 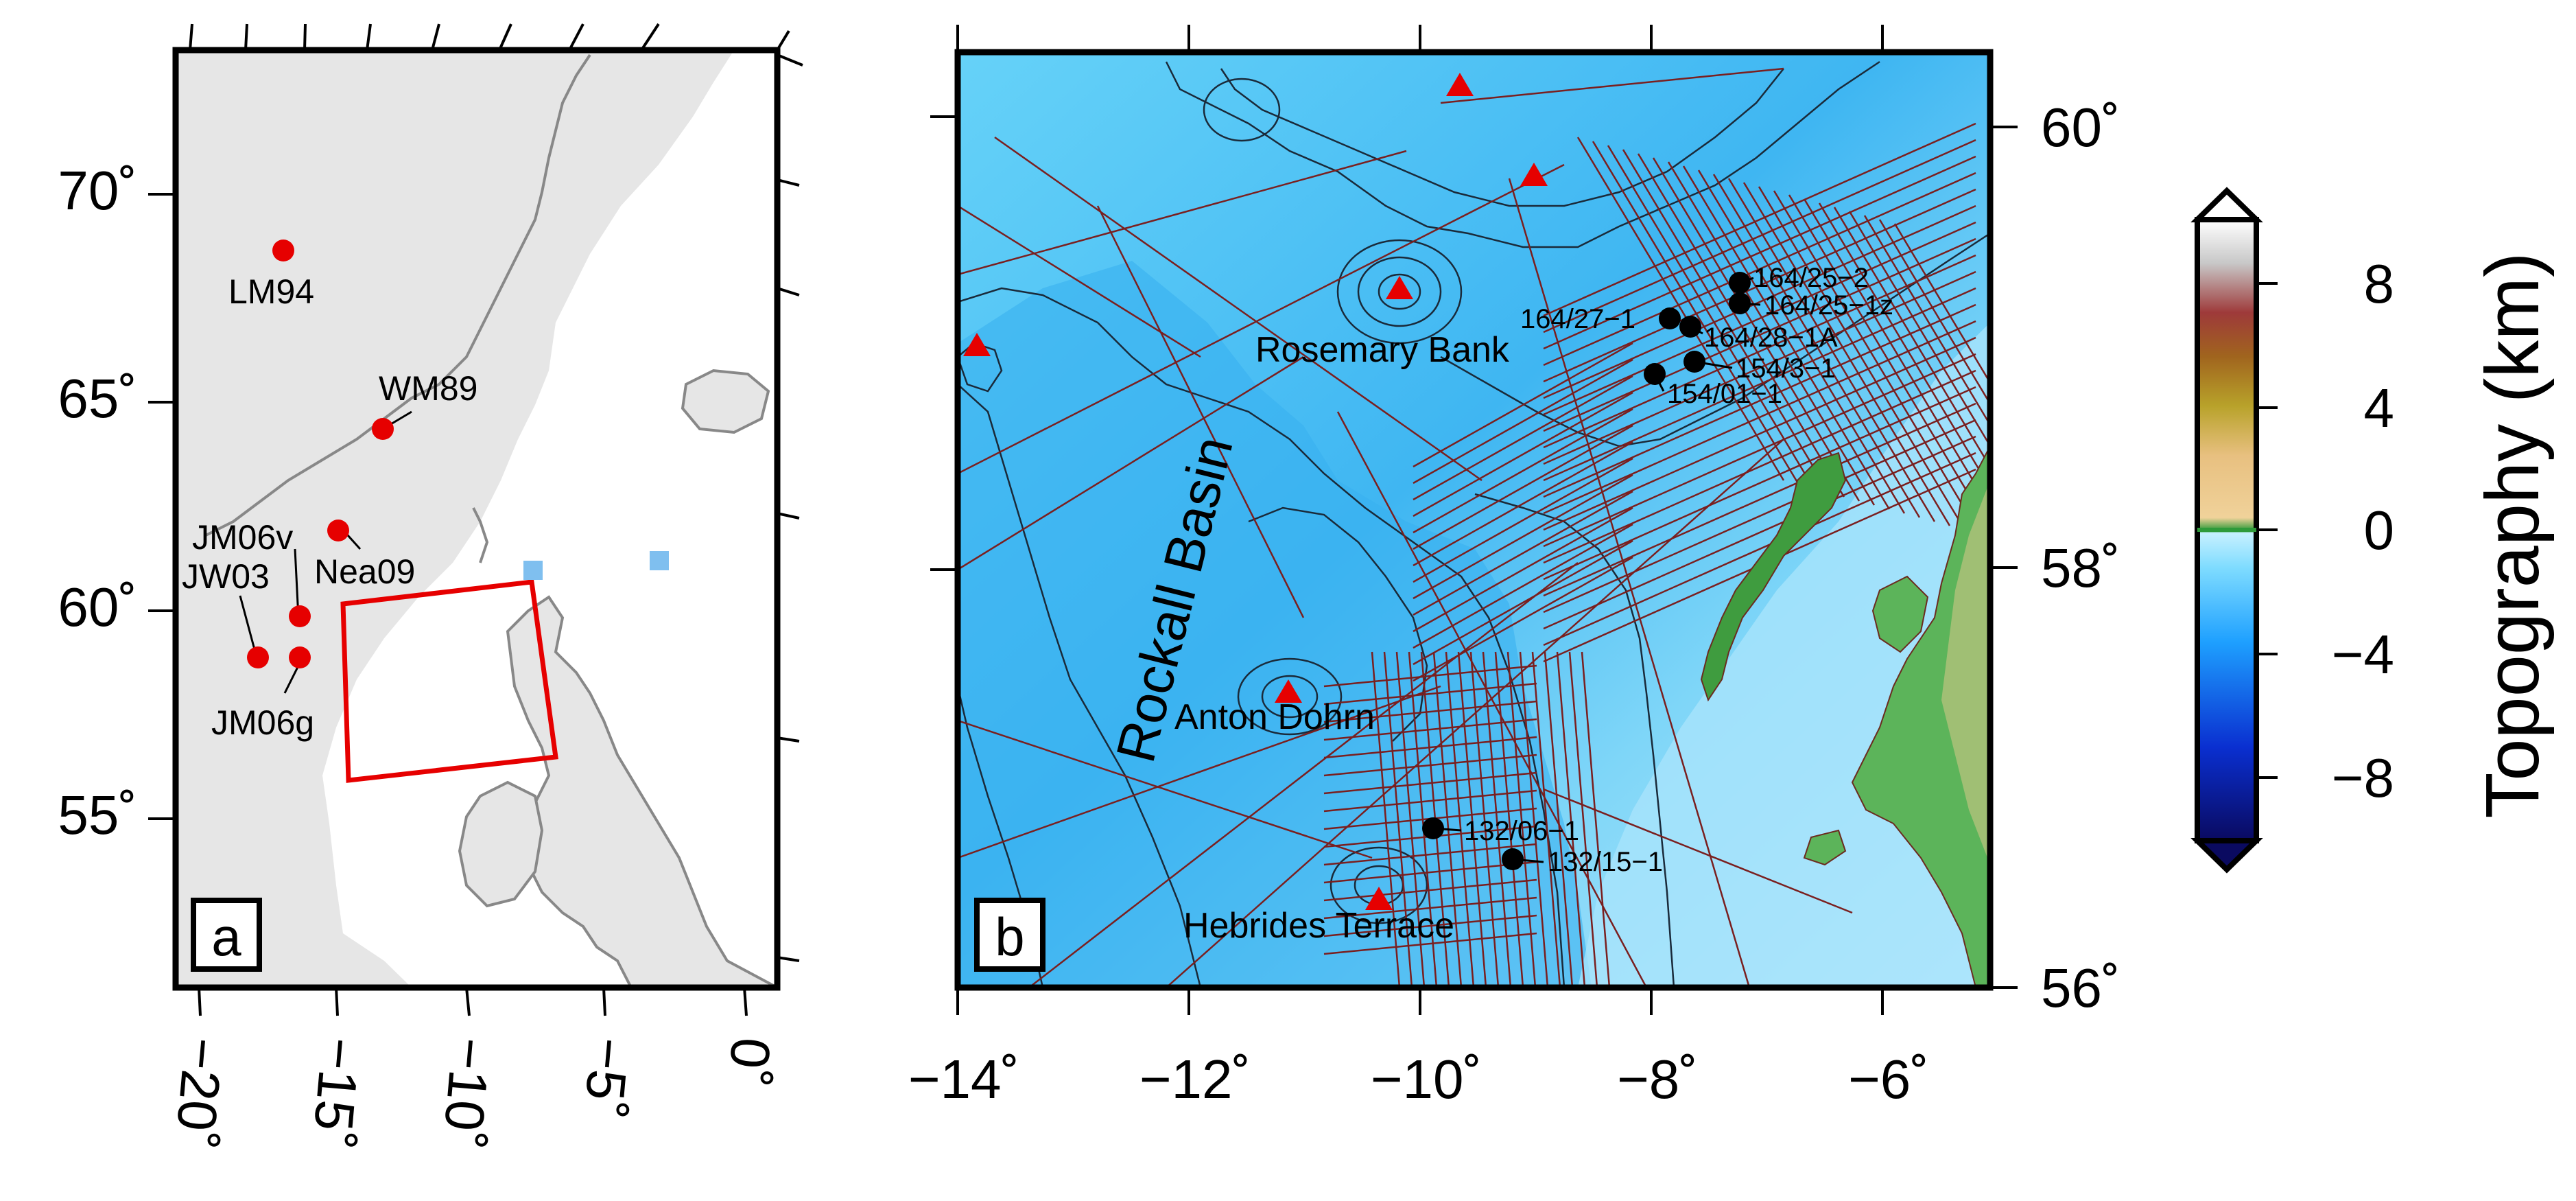 I want to click on colorbar-top-arrow, so click(x=2226, y=204).